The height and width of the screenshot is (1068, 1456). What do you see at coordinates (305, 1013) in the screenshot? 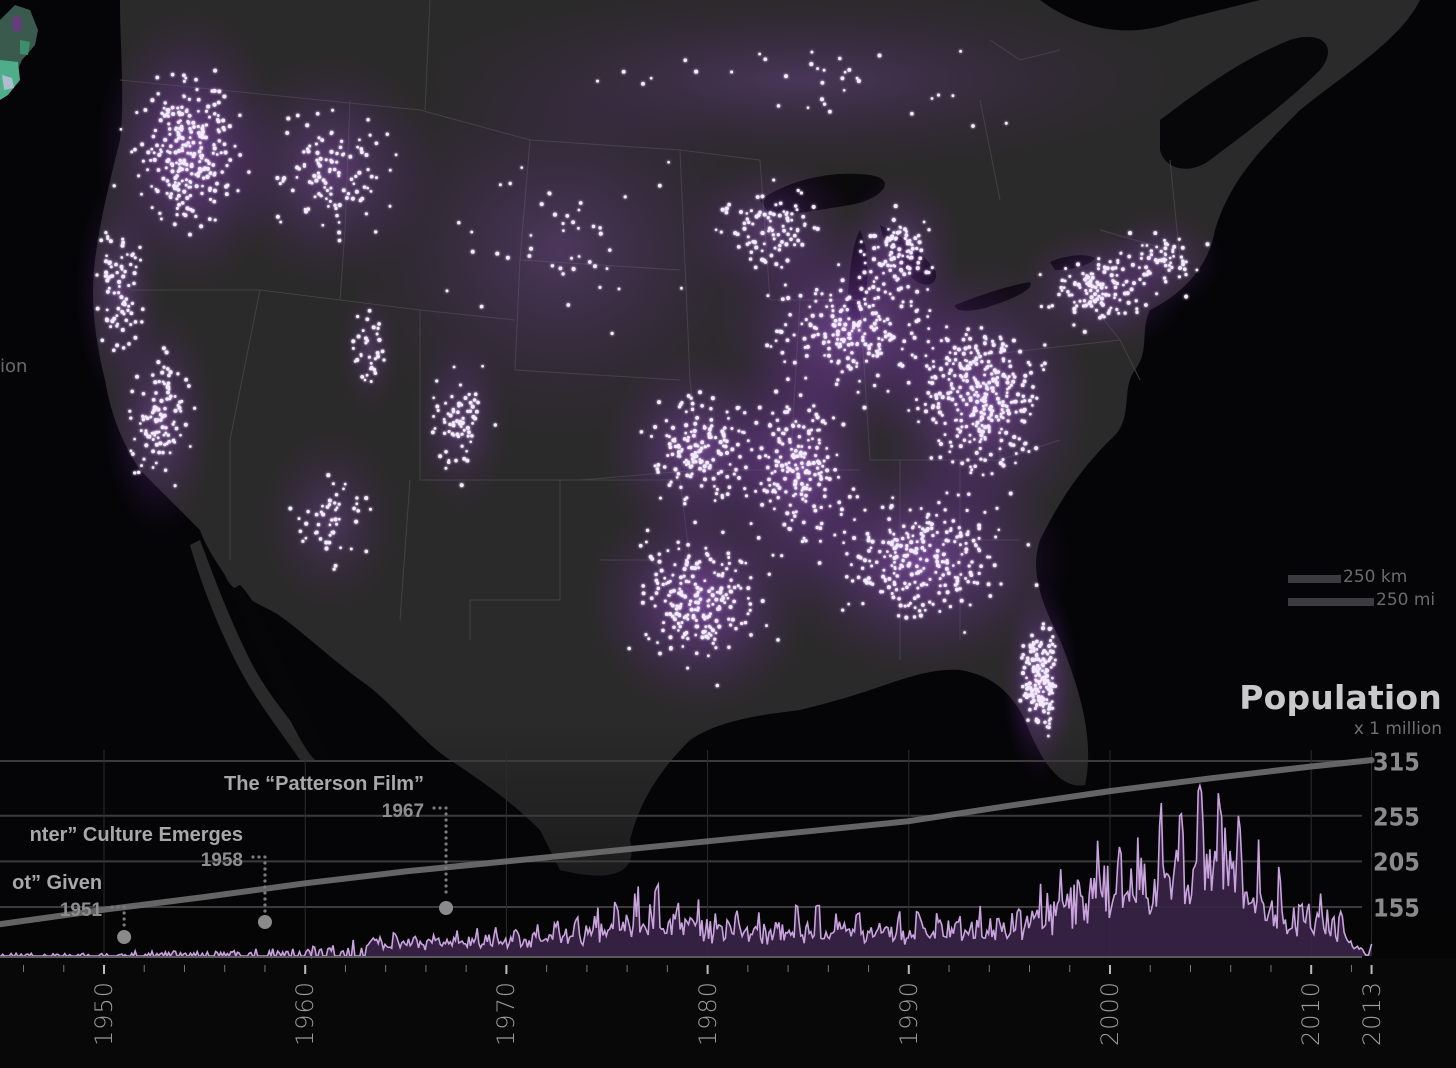
I see `x-axis-label-1960: 1960` at bounding box center [305, 1013].